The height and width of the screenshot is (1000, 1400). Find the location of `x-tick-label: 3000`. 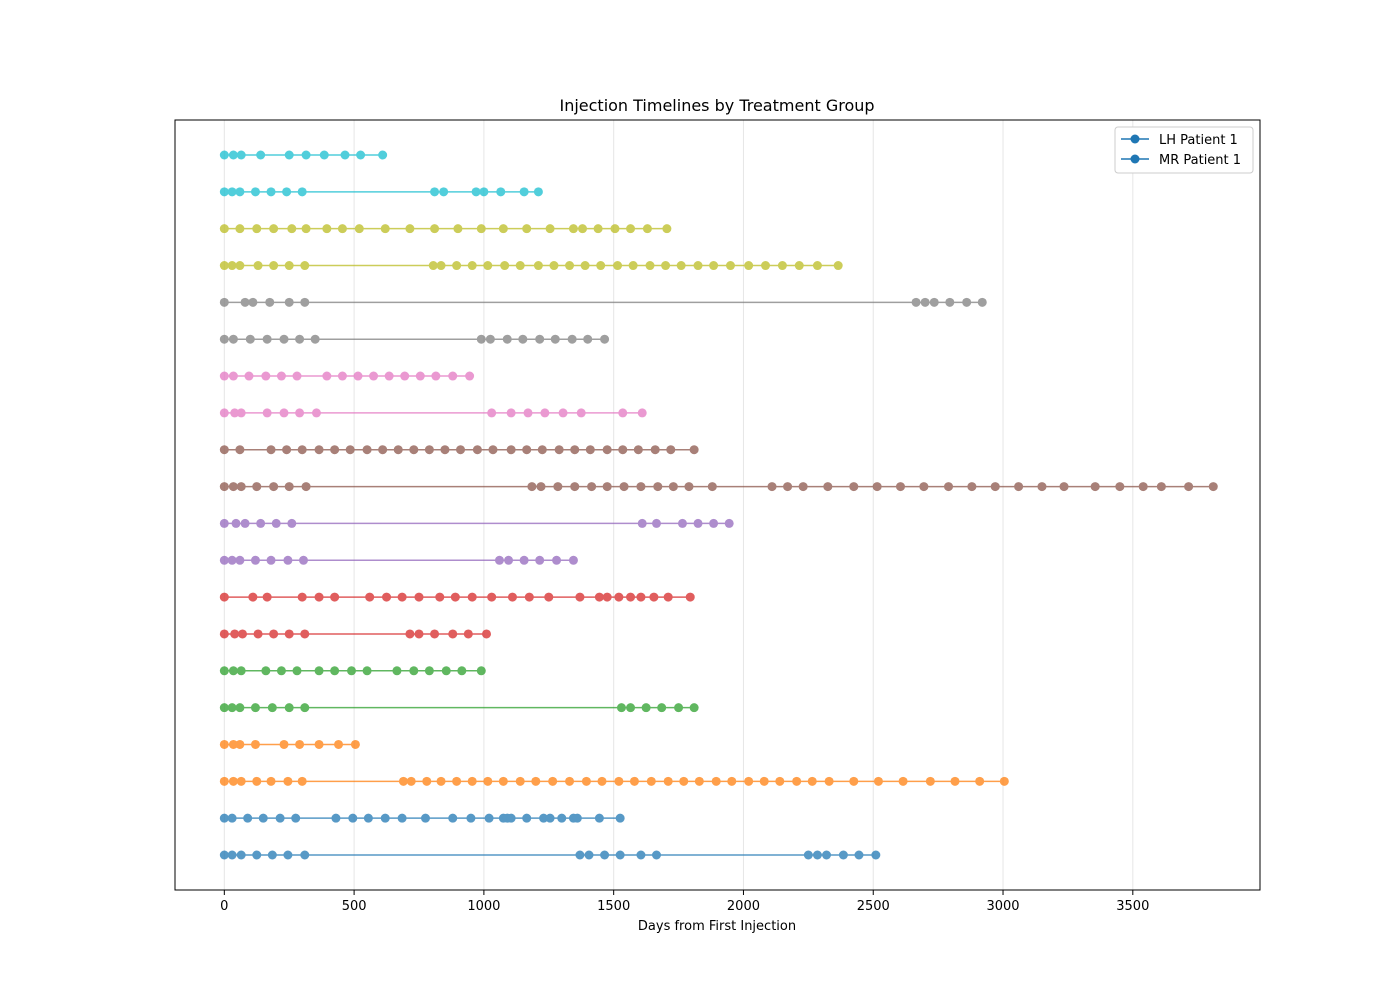

x-tick-label: 3000 is located at coordinates (1002, 906).